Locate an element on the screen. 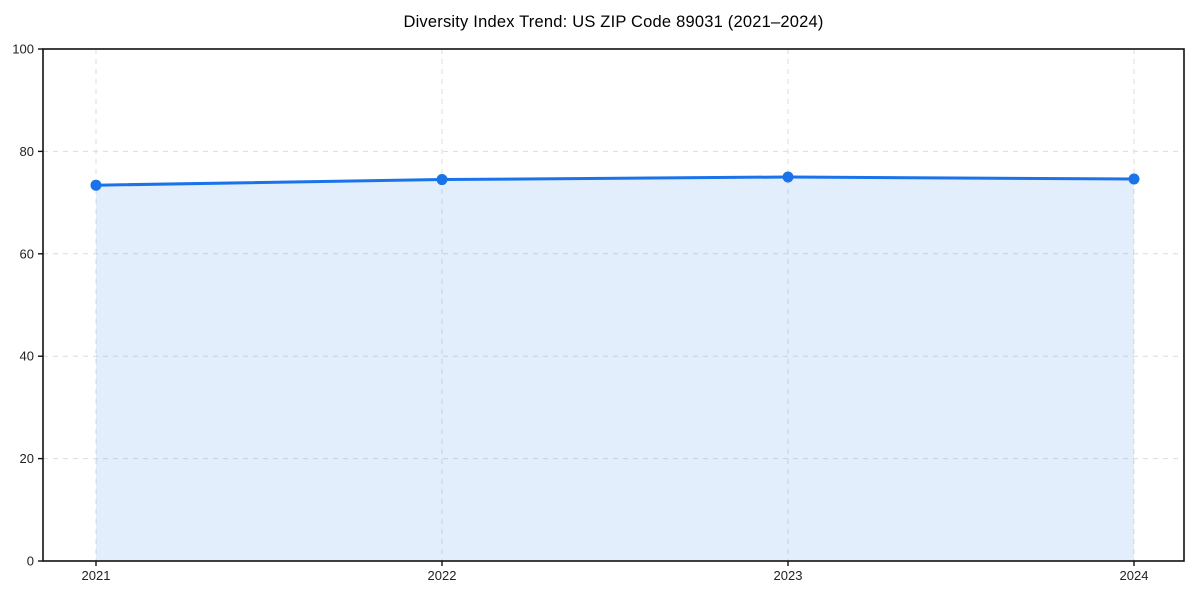 The width and height of the screenshot is (1200, 600). y-tick-label-60: 60 is located at coordinates (27, 253).